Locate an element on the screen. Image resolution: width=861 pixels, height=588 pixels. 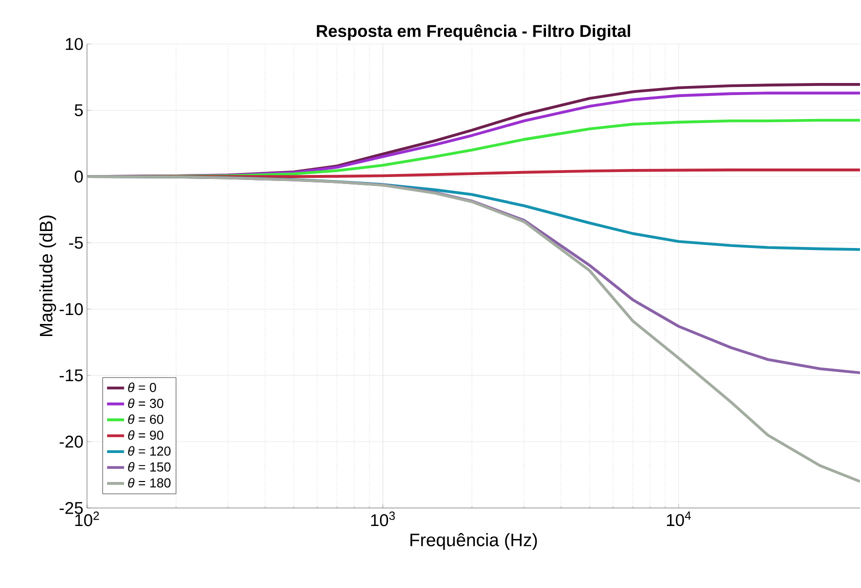
x-axis-title: Frequência (Hz) is located at coordinates (473, 541).